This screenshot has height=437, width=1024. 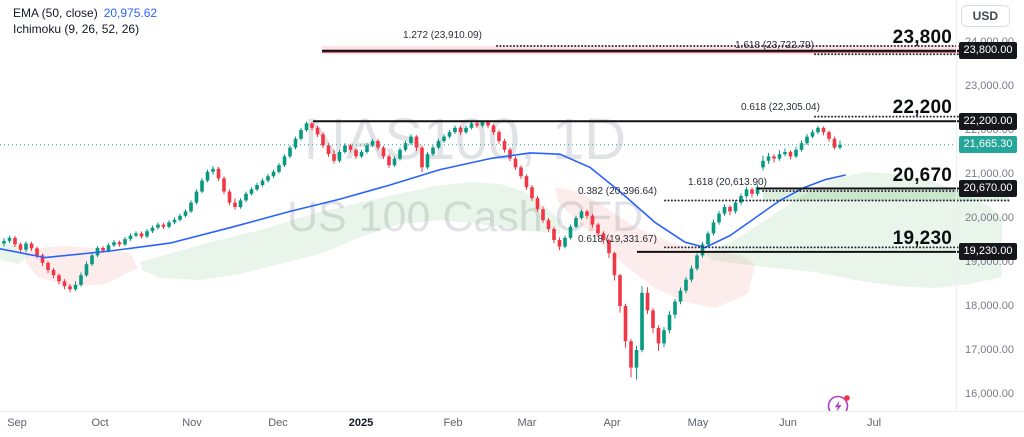 What do you see at coordinates (922, 175) in the screenshot?
I see `key-level-label: 20,670` at bounding box center [922, 175].